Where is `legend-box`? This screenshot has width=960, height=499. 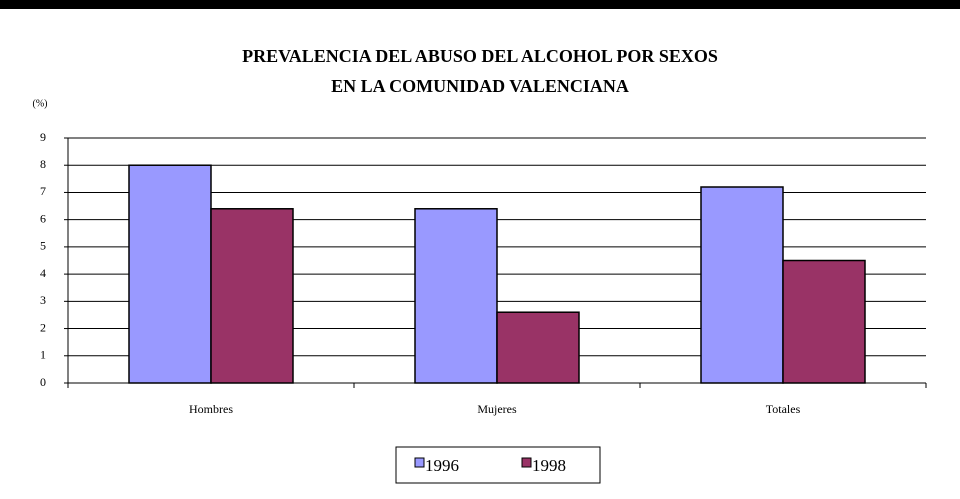 legend-box is located at coordinates (498, 465).